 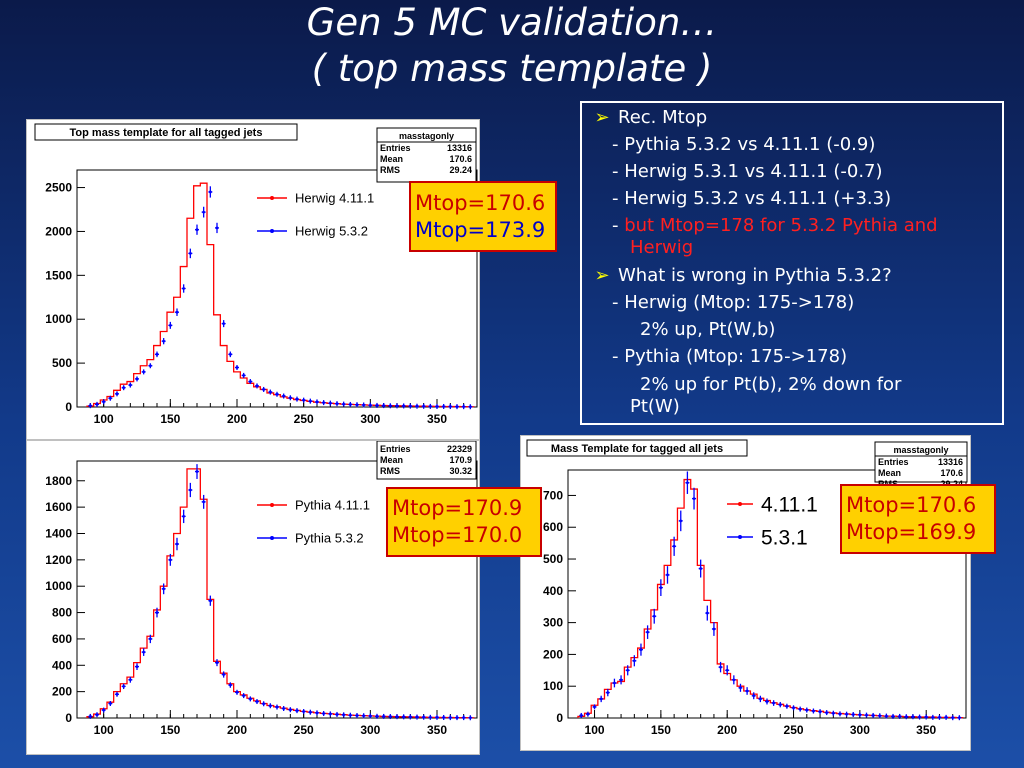 I want to click on stats-box, so click(x=921, y=462).